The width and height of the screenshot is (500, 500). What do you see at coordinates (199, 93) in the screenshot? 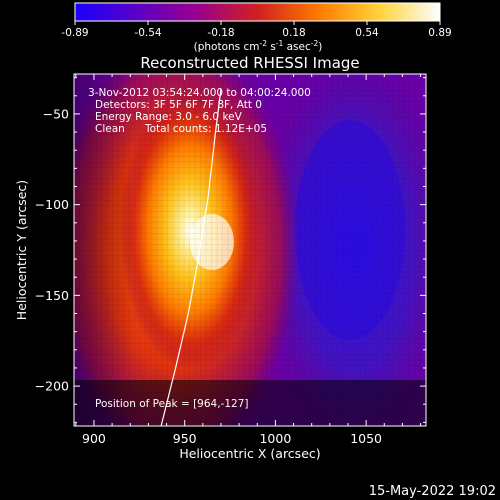
I see `annotation-time: 3-Nov-2012 03:54:24.000 to 04:00:24.000` at bounding box center [199, 93].